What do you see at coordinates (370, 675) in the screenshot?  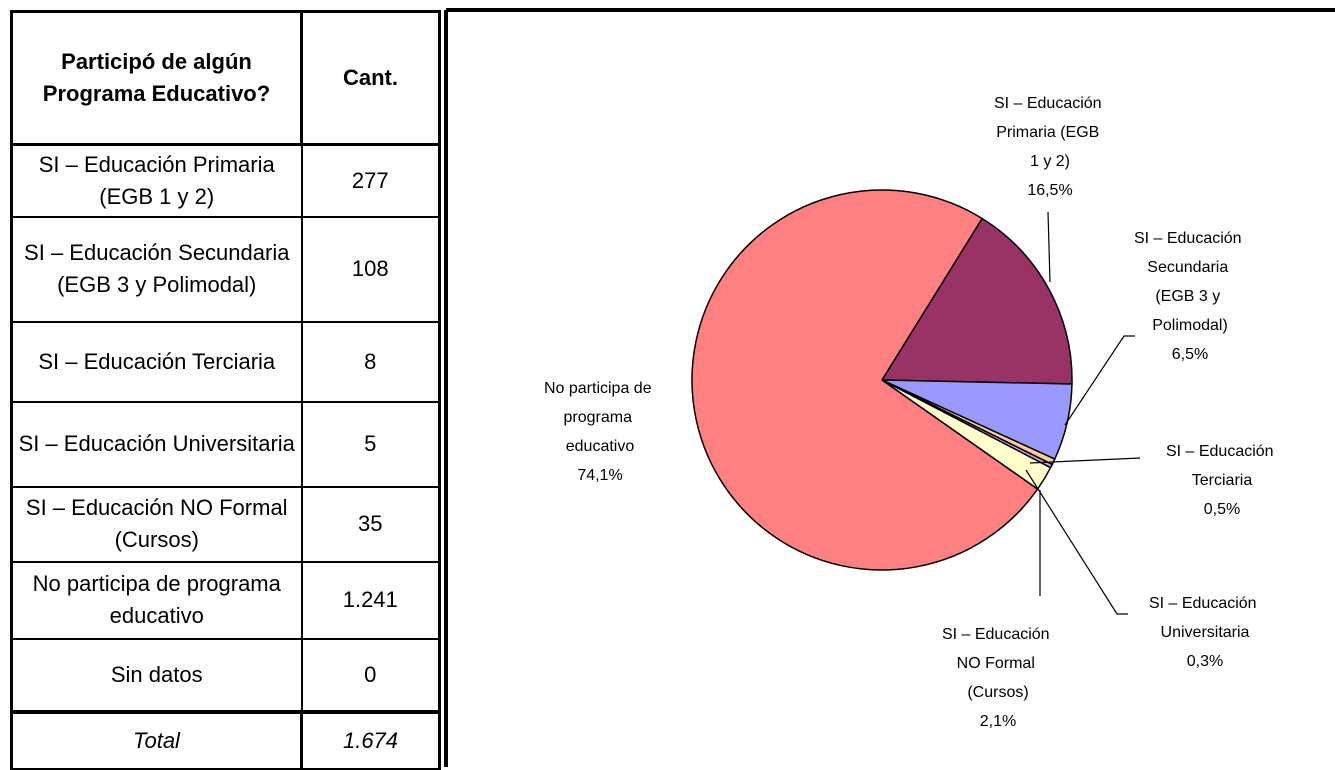 I see `table-cell: 0` at bounding box center [370, 675].